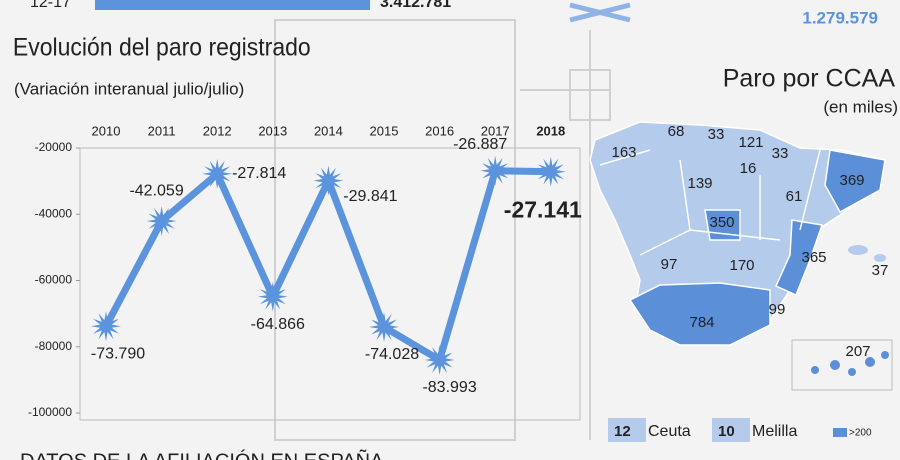 Image resolution: width=900 pixels, height=460 pixels. Describe the element at coordinates (162, 48) in the screenshot. I see `chart-title: Evolución del paro registrado` at that location.